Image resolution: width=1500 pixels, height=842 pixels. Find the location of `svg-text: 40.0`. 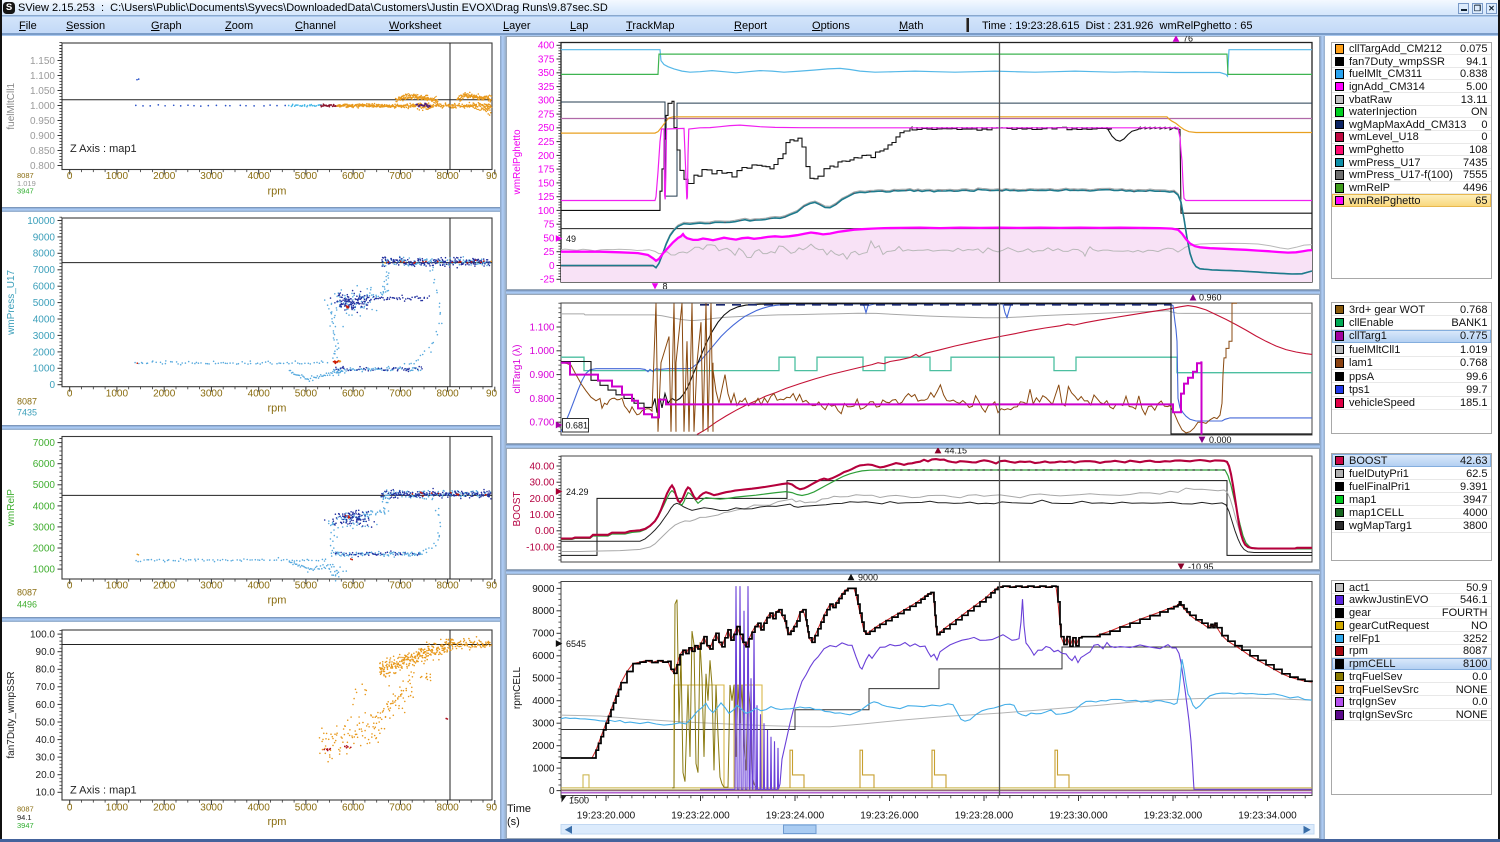

svg-text: 40.0 is located at coordinates (46, 740).